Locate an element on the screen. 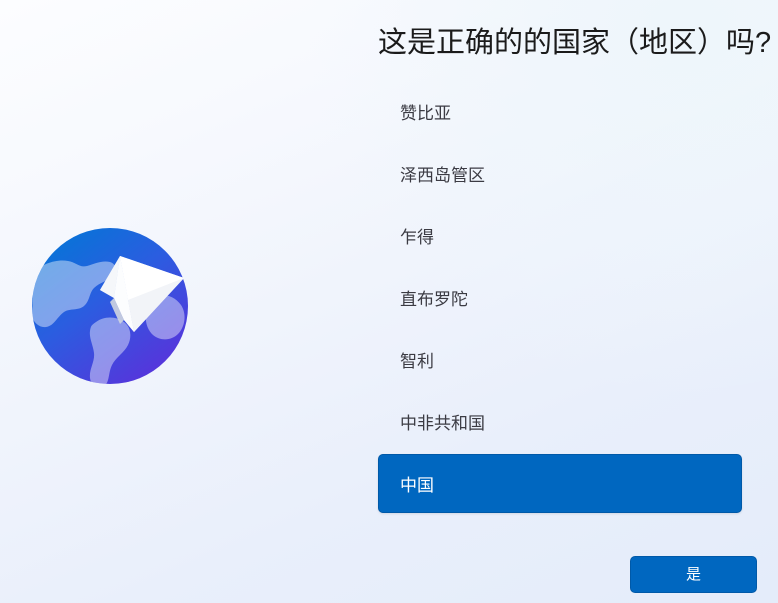  region-list-item-label: 智利 is located at coordinates (417, 361).